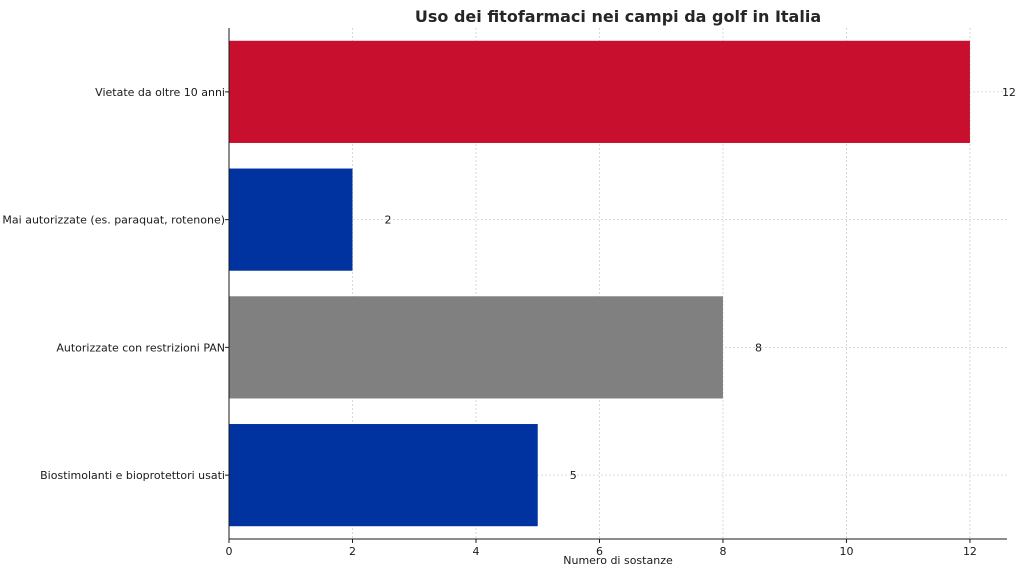 This screenshot has width=1024, height=576. I want to click on bar-value-label: 5, so click(573, 475).